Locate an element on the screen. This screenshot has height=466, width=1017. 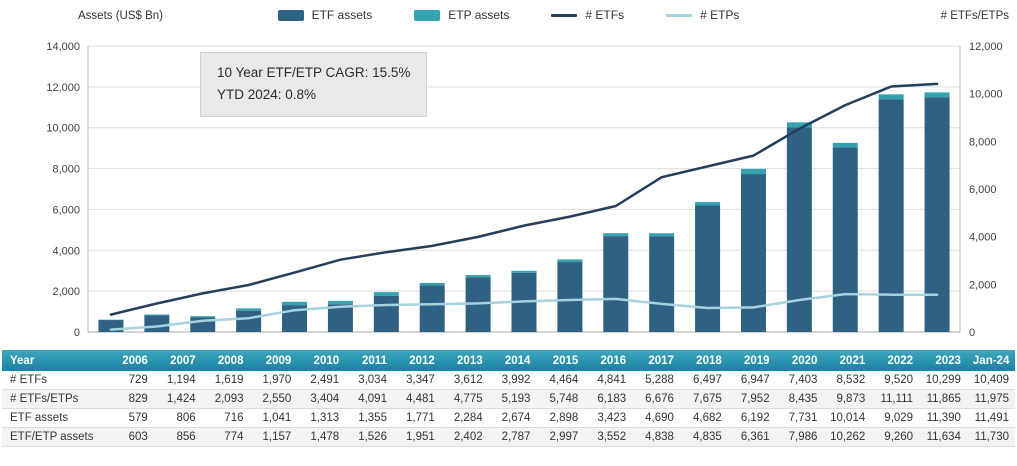
table-cell: 4,682 is located at coordinates (707, 418).